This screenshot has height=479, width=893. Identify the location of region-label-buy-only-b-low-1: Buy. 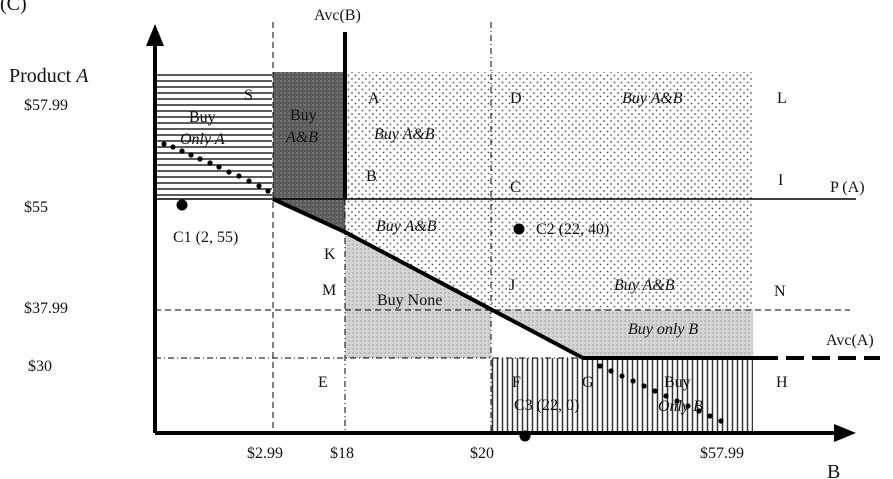
(677, 382).